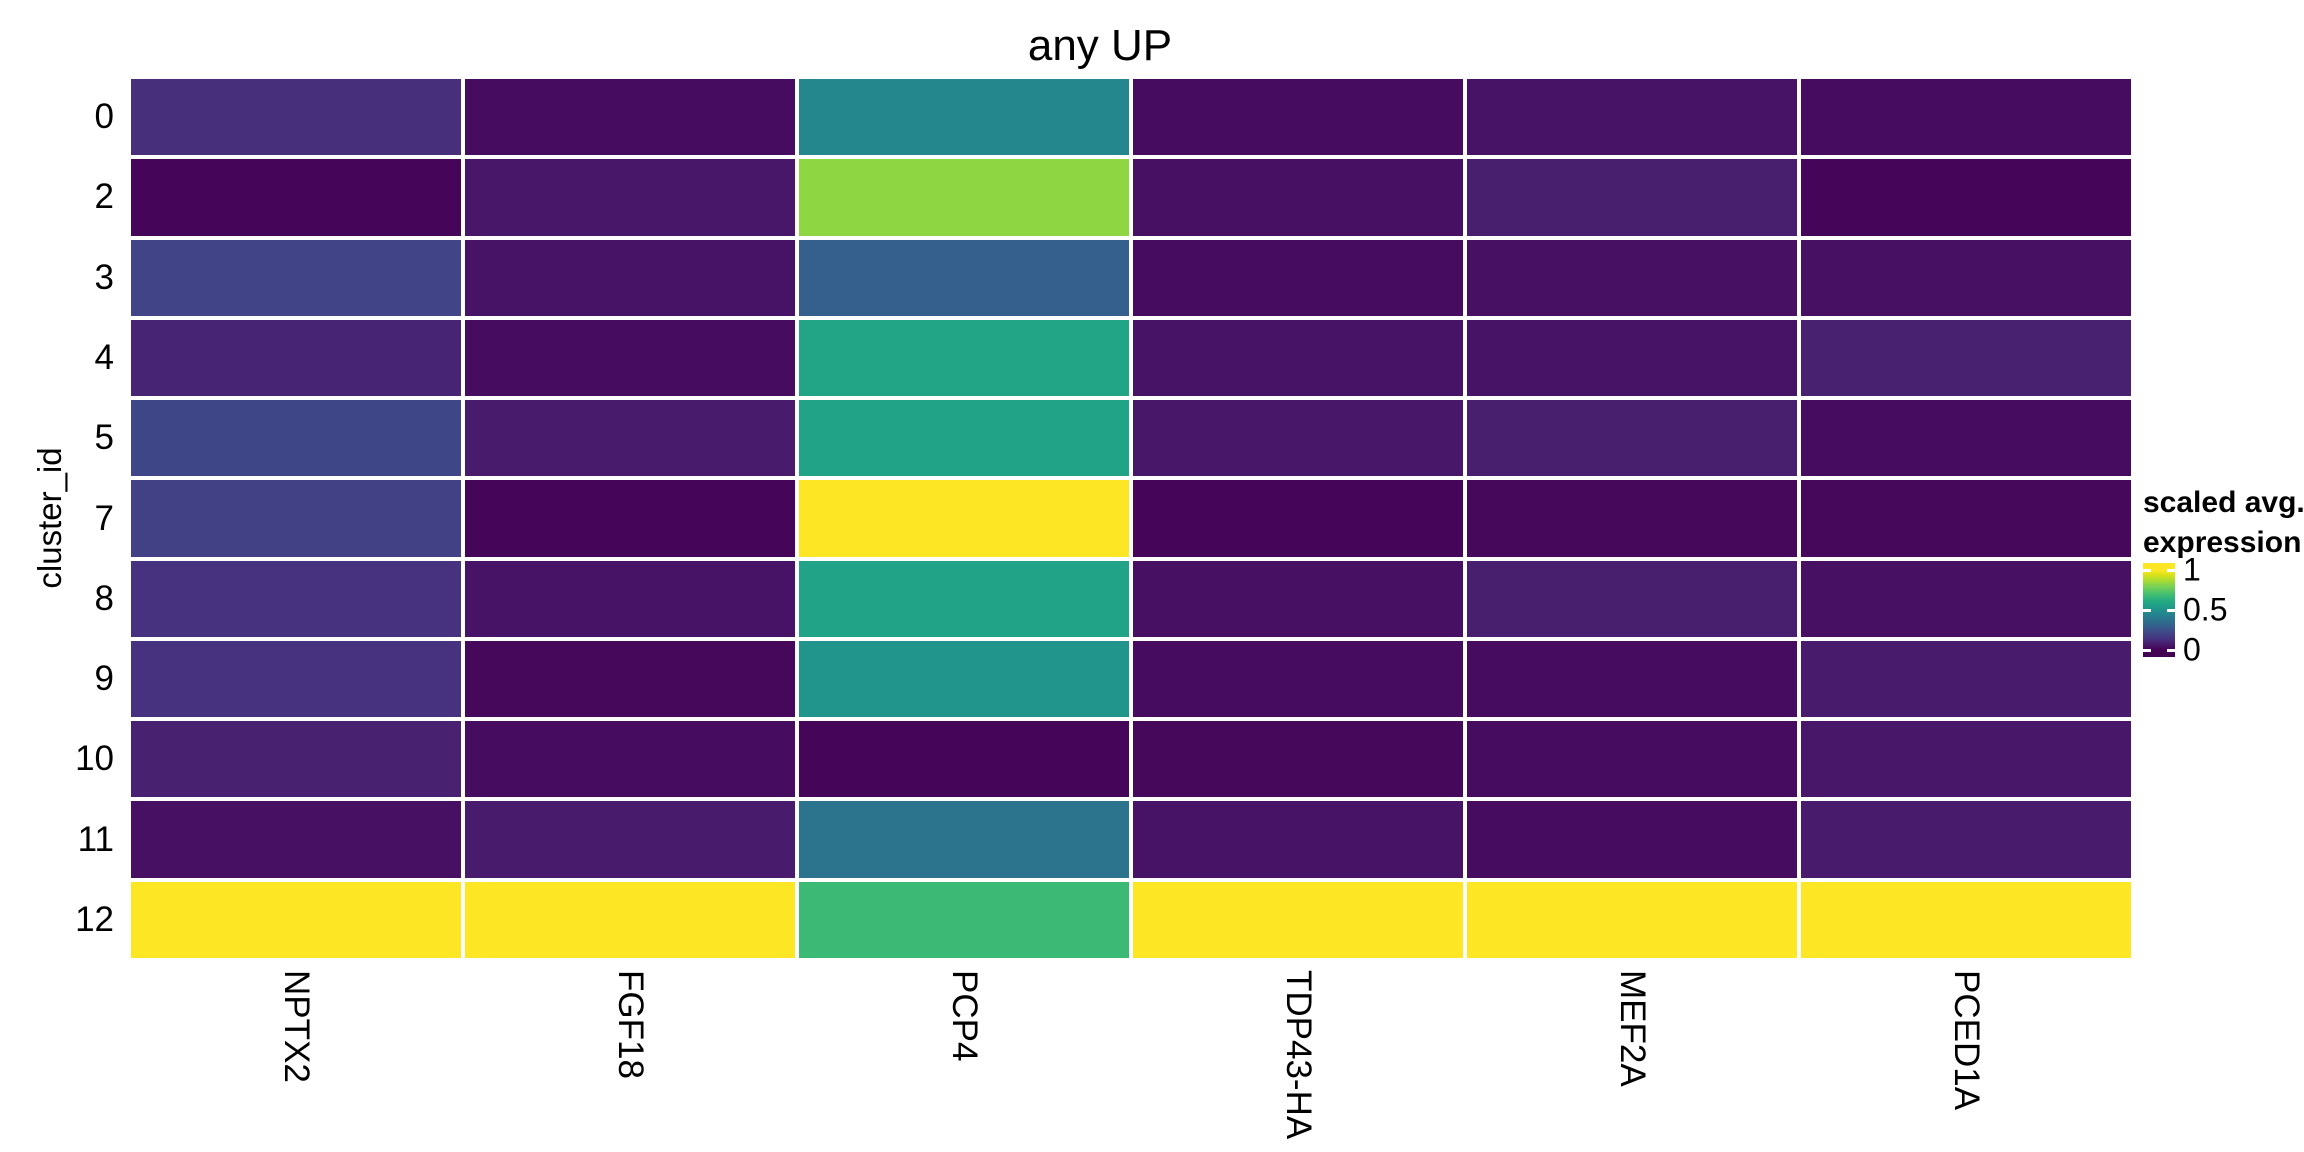 This screenshot has width=2304, height=1152. What do you see at coordinates (104, 277) in the screenshot?
I see `y-tick-label: 3` at bounding box center [104, 277].